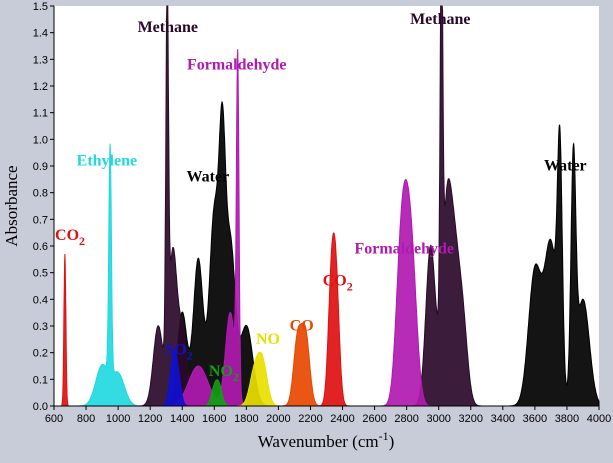 The height and width of the screenshot is (463, 613). What do you see at coordinates (40, 327) in the screenshot?
I see `y-tick-label: 0.3` at bounding box center [40, 327].